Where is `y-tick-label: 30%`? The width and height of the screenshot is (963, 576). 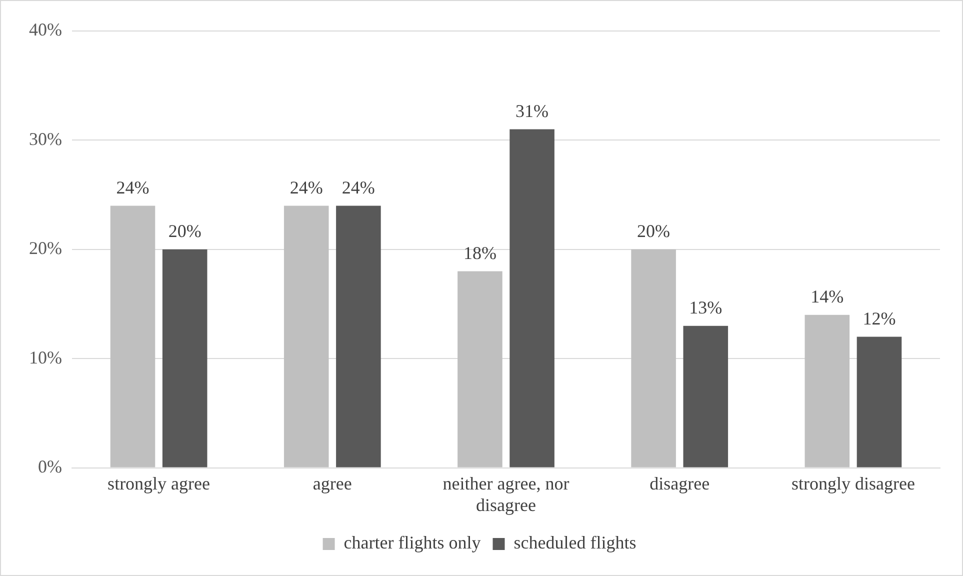
y-tick-label: 30% is located at coordinates (45, 138).